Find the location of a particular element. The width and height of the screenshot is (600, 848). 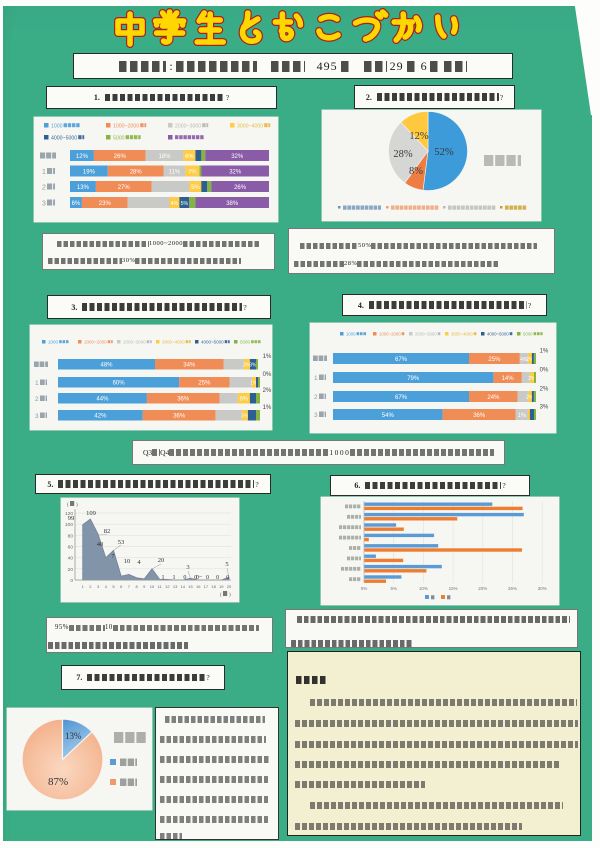

svg-text: 0 0 0 0 is located at coordinates (214, 578).